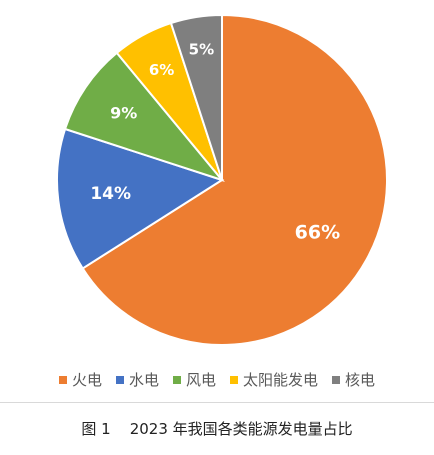 The width and height of the screenshot is (434, 455). What do you see at coordinates (317, 233) in the screenshot?
I see `pie-slice-label-1: 66%` at bounding box center [317, 233].